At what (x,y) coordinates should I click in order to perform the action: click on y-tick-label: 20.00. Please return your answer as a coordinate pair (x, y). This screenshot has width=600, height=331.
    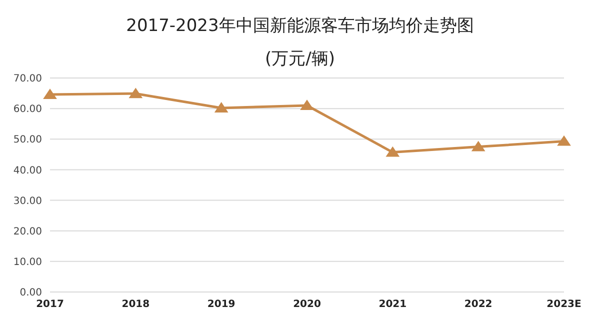
    Looking at the image, I should click on (27, 232).